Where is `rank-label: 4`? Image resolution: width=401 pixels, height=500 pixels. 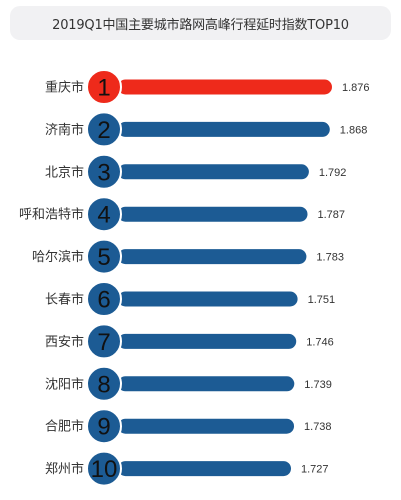 rank-label: 4 is located at coordinates (103, 215).